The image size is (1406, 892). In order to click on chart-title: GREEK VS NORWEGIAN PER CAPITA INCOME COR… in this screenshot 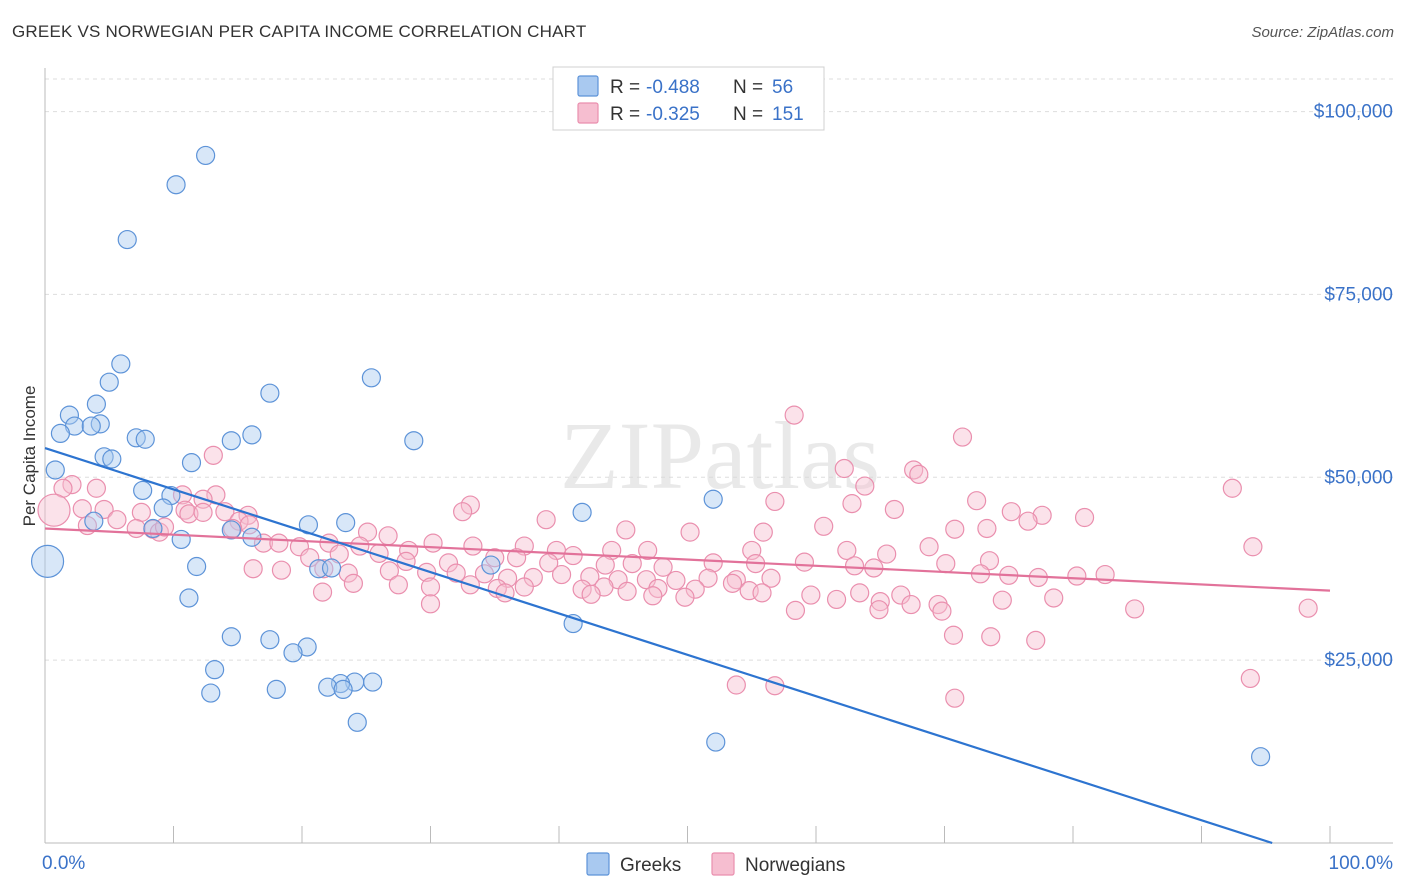, I will do `click(299, 31)`.